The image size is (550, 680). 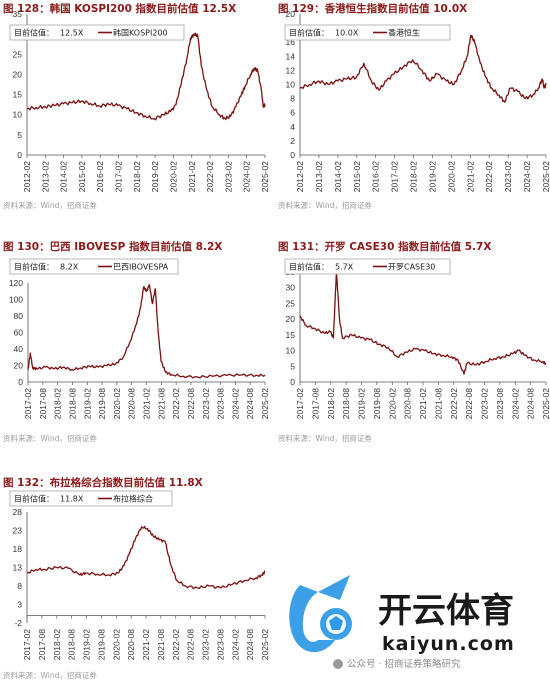 I want to click on chart-title: 图 130：巴西 IBOVESP 指数目前估值 8.2X, so click(x=112, y=246).